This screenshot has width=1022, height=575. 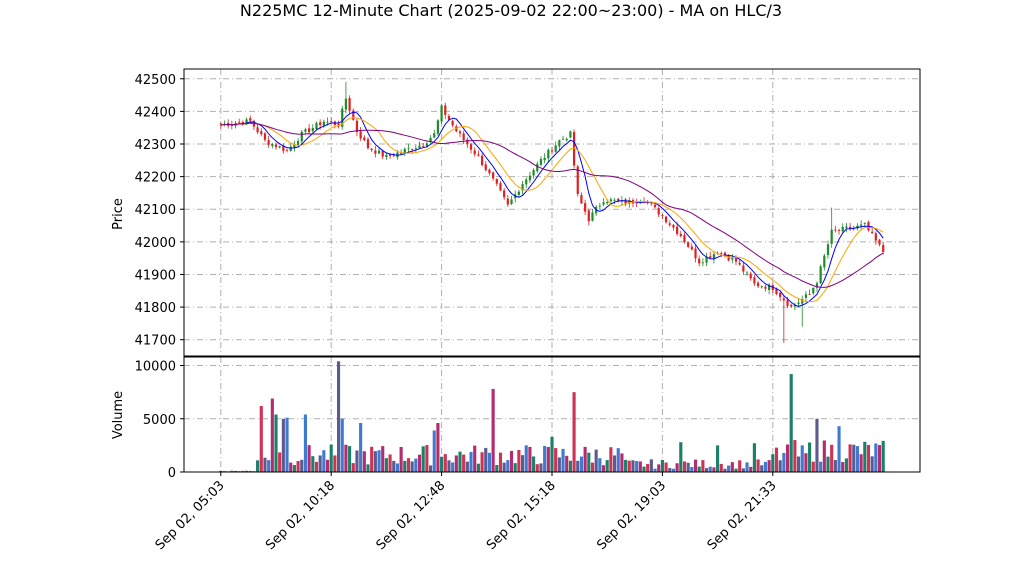 I want to click on volume-y-ticks: 0 5000 10000, so click(x=159, y=420).